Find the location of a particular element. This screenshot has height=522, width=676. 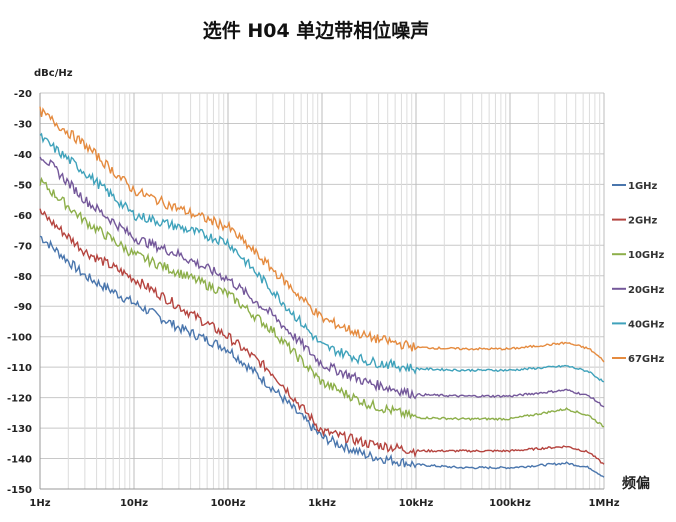

y-tick-label: -100 is located at coordinates (19, 338).